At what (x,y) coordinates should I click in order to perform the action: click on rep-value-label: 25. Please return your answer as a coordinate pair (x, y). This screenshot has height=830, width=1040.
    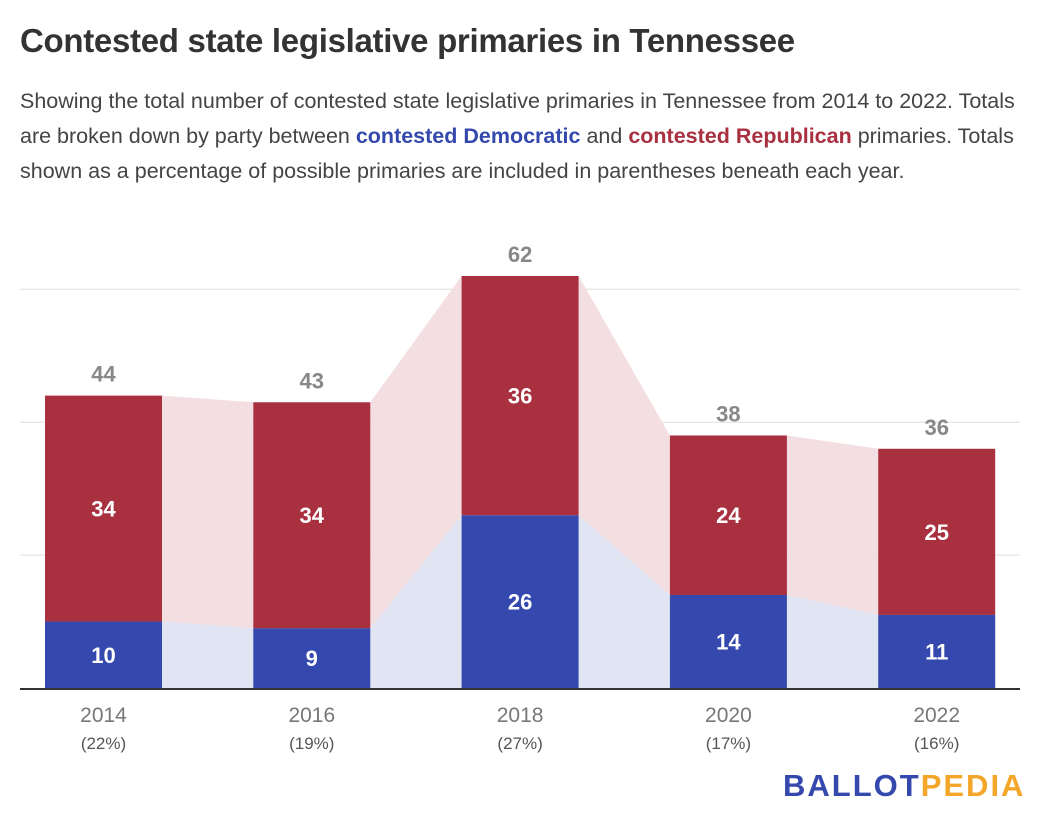
    Looking at the image, I should click on (936, 532).